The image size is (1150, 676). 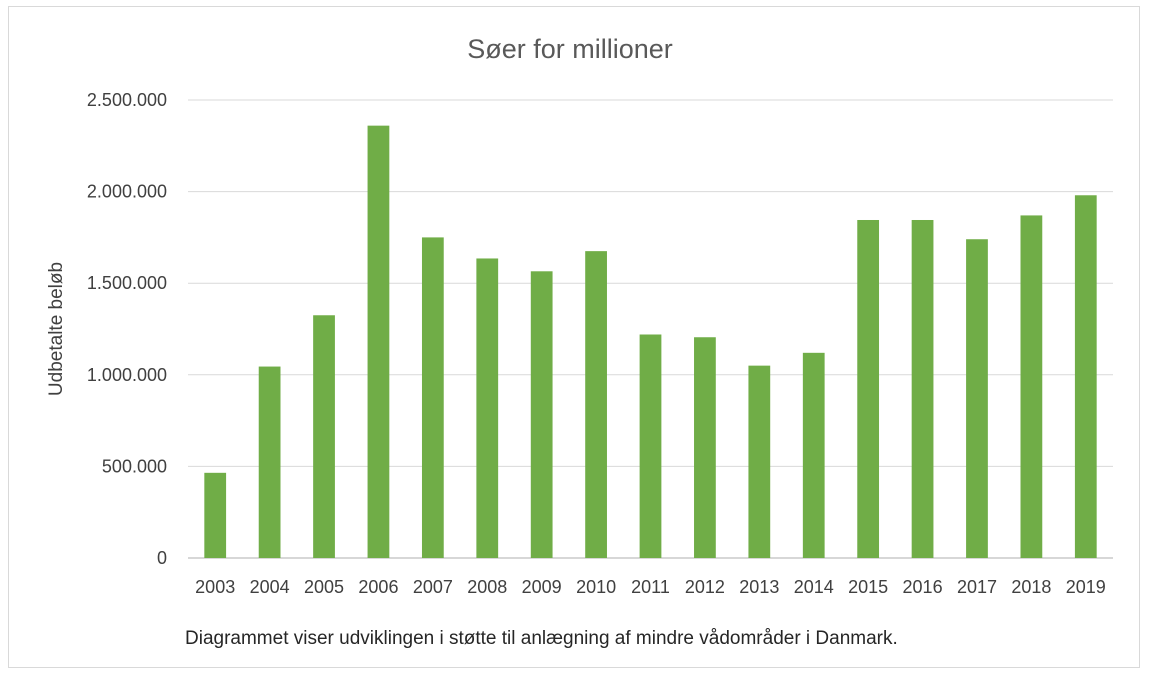 What do you see at coordinates (378, 587) in the screenshot?
I see `x-tick-label: 2006` at bounding box center [378, 587].